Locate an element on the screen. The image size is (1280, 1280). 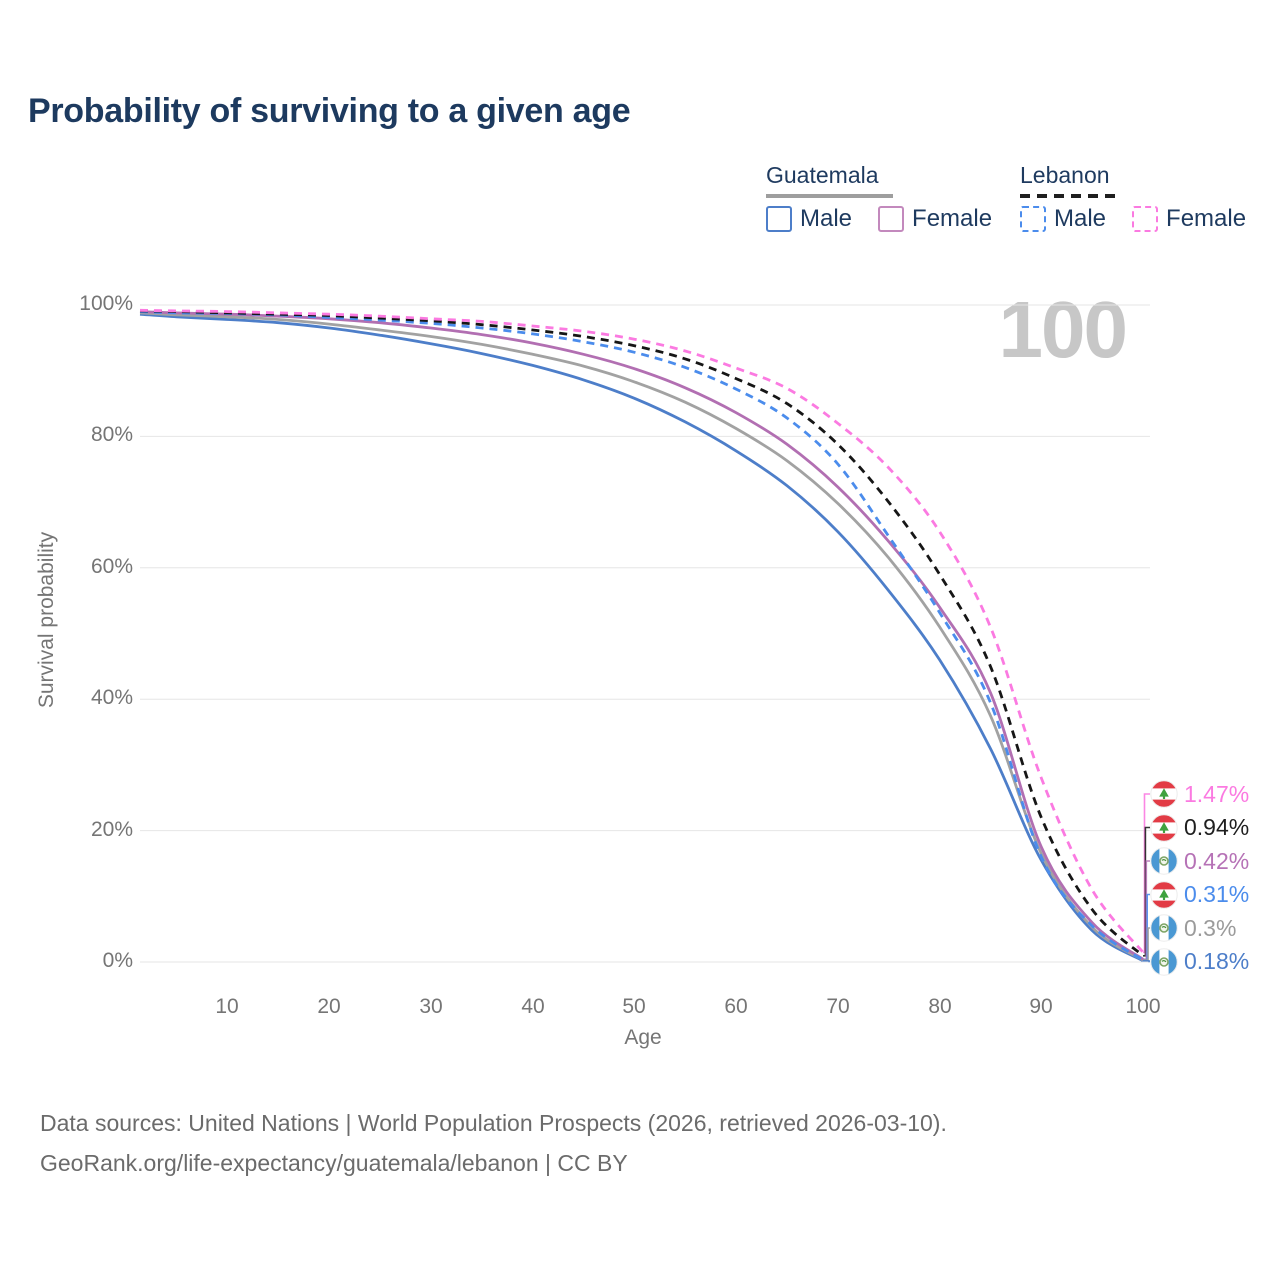
y-tick-80: 80% is located at coordinates (111, 434).